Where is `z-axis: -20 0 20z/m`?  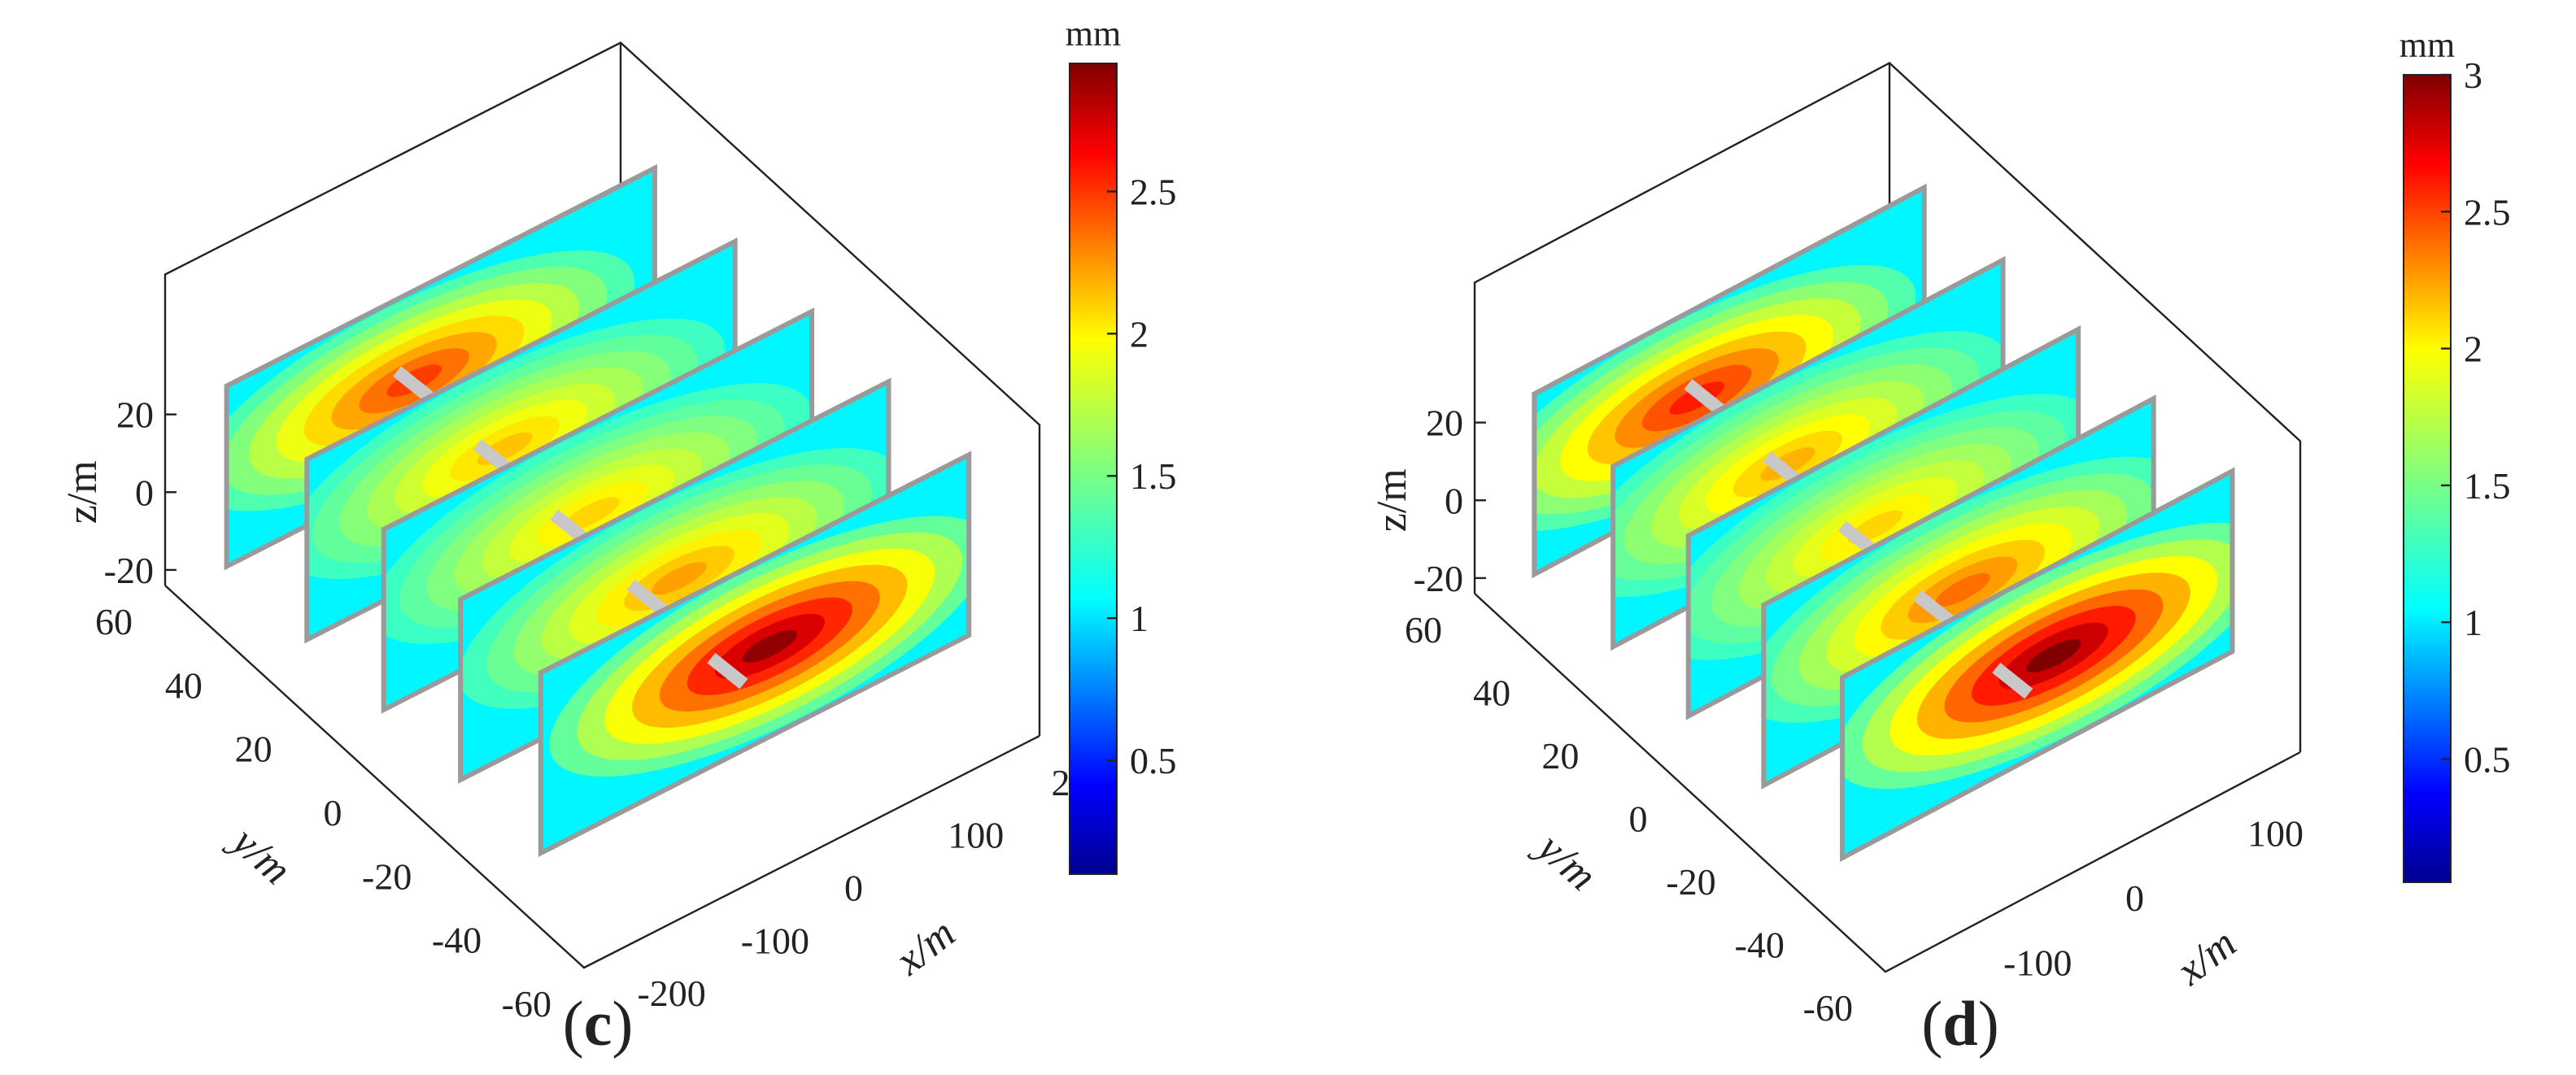
z-axis: -20 0 20z/m is located at coordinates (118, 492).